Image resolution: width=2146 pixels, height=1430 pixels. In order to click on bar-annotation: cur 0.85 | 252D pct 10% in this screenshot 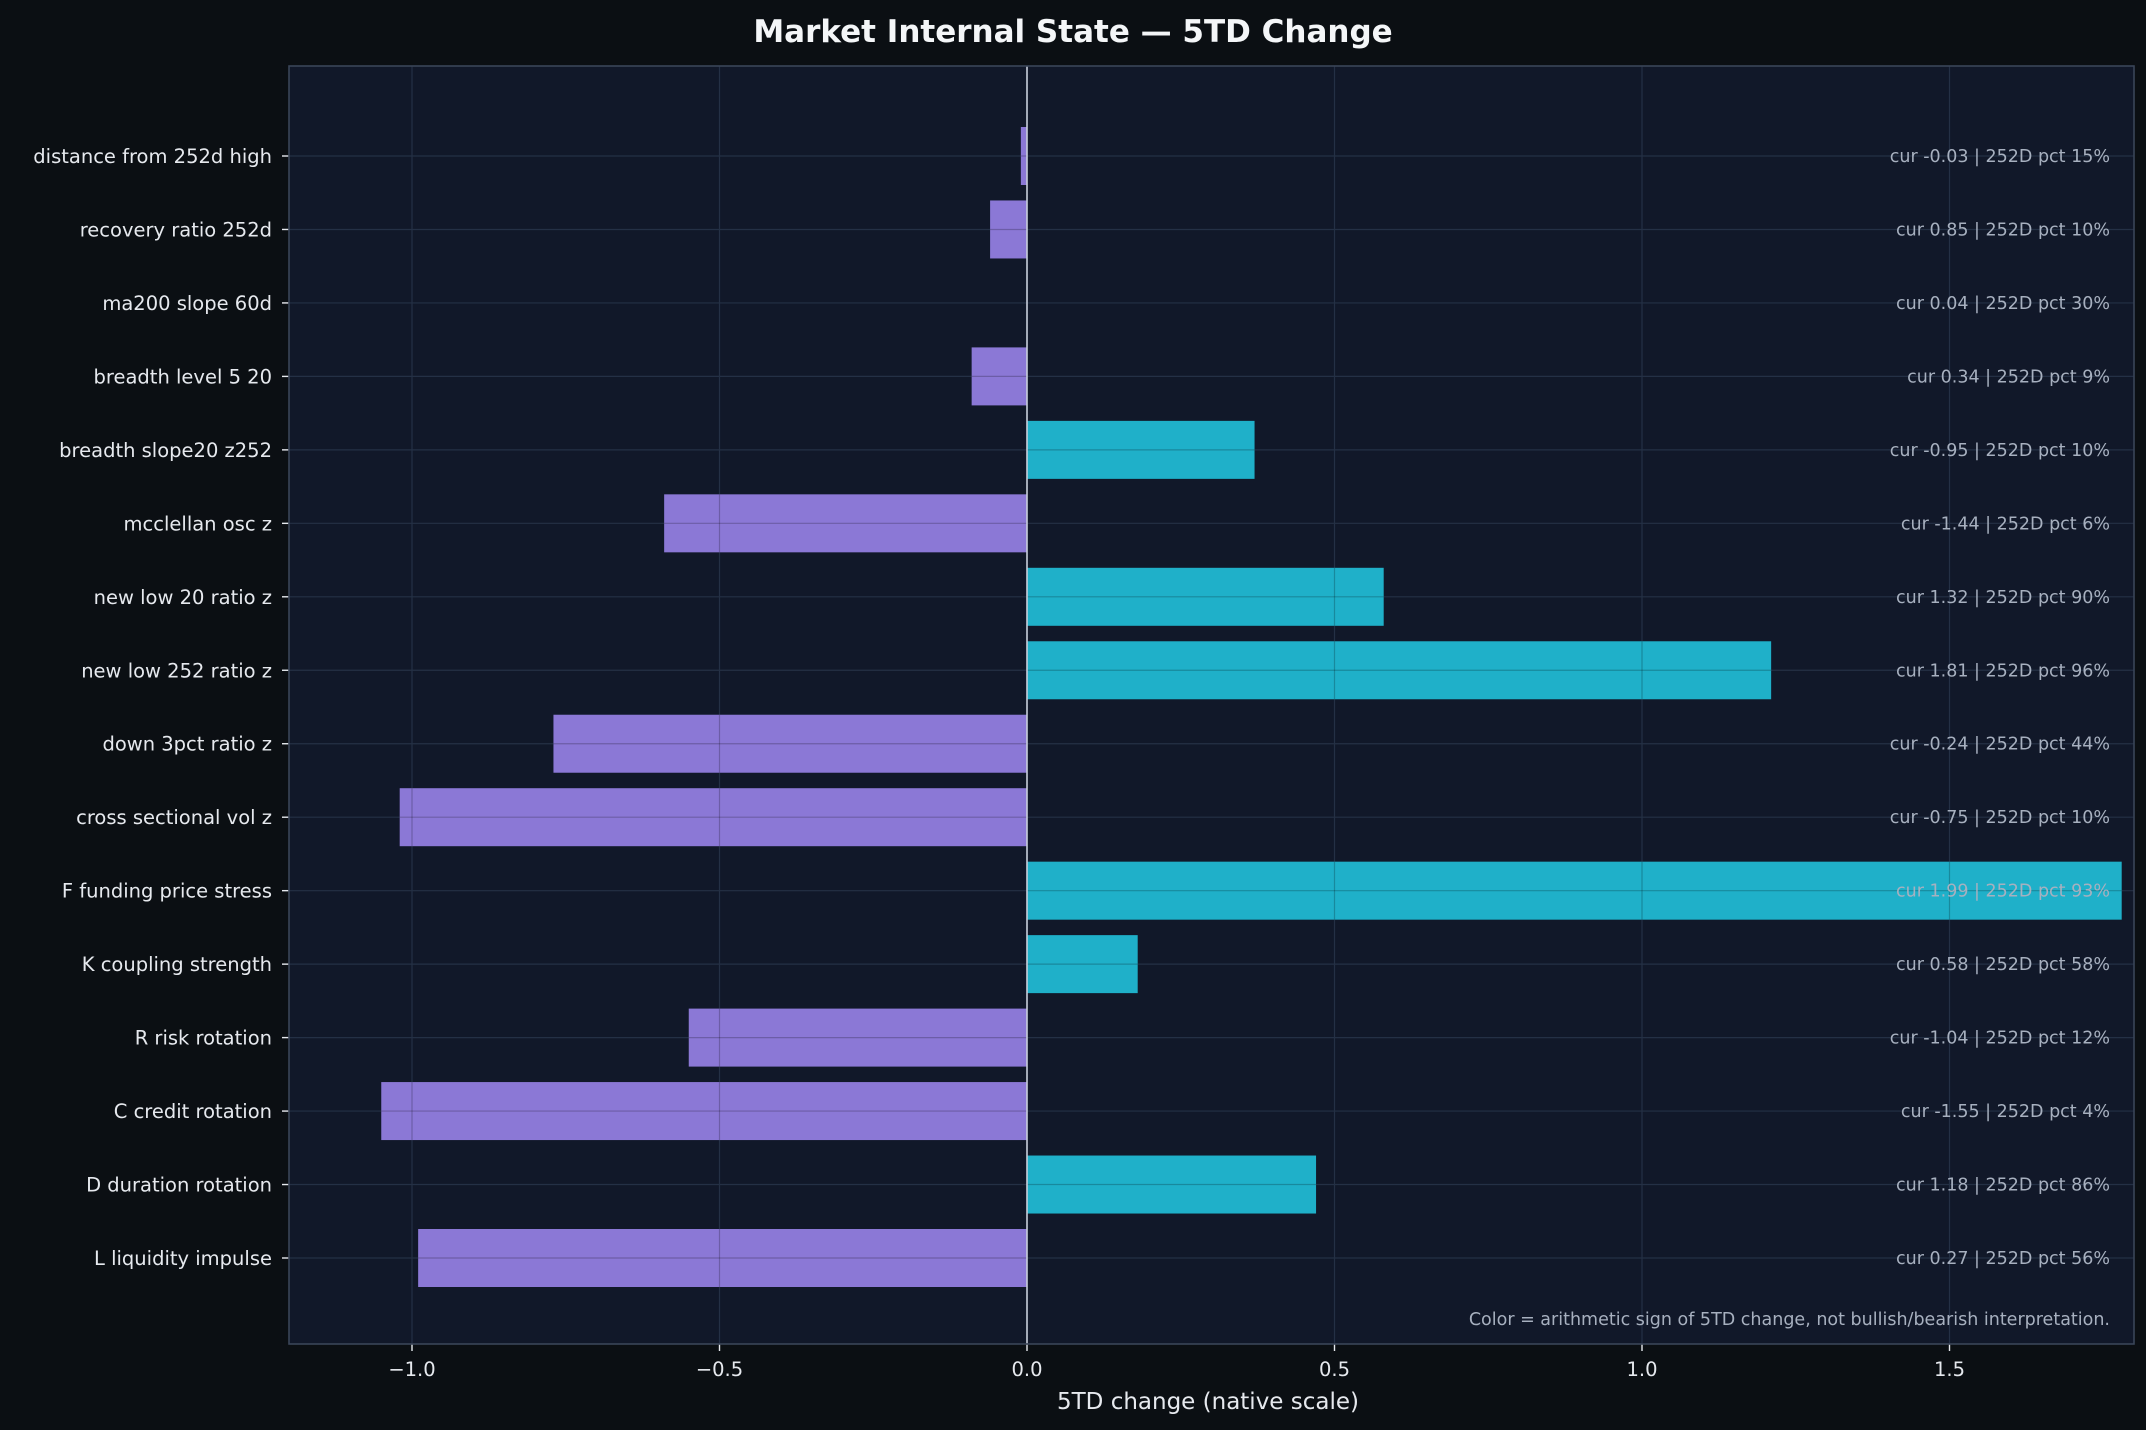, I will do `click(2003, 230)`.